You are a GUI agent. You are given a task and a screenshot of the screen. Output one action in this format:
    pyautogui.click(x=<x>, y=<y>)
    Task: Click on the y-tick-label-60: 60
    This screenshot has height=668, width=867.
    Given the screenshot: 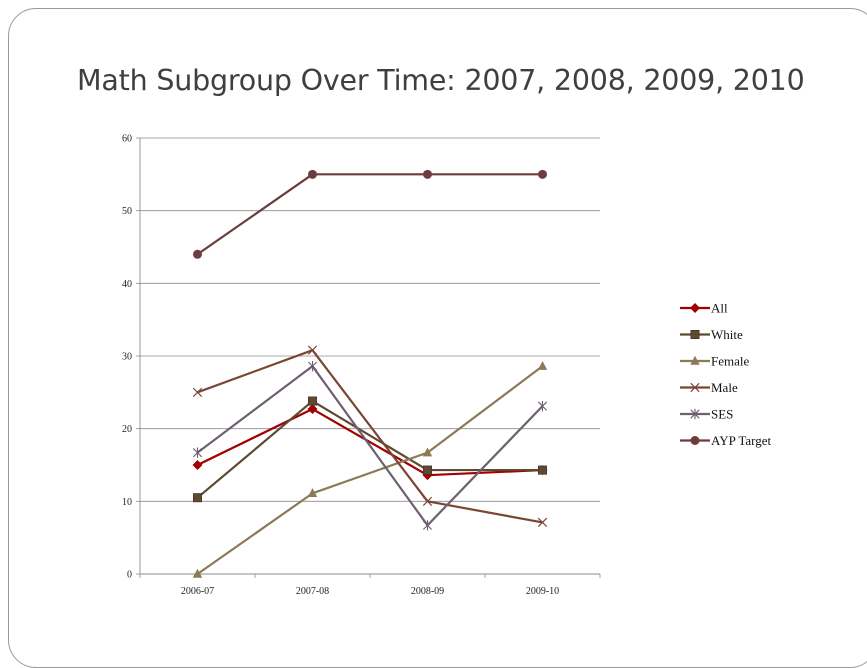 What is the action you would take?
    pyautogui.click(x=127, y=139)
    